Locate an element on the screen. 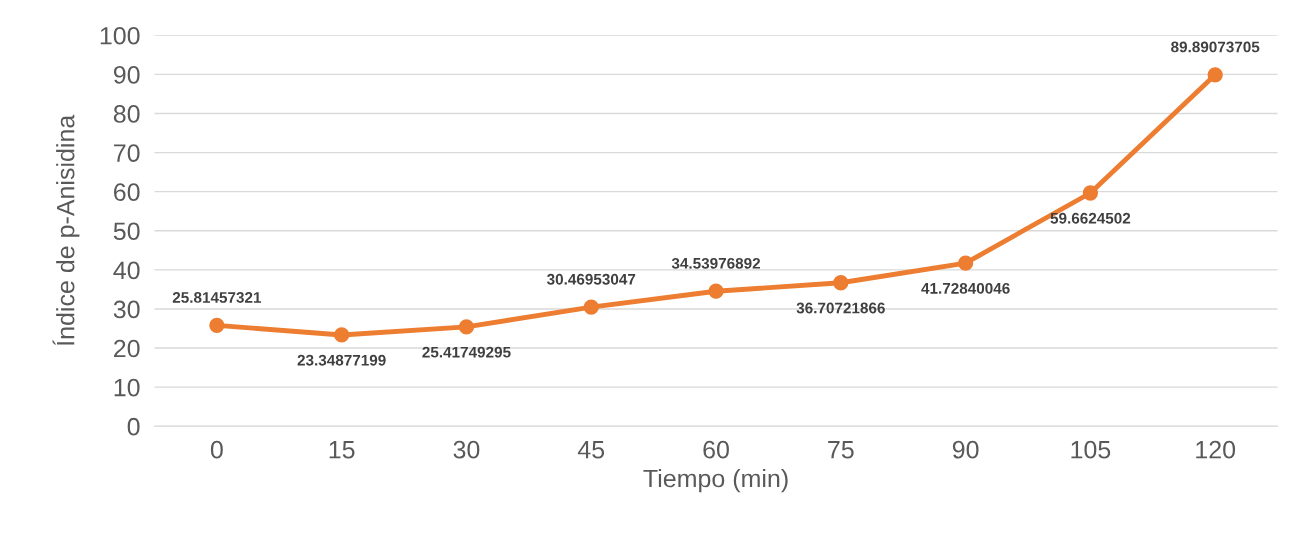  data-label: 59.6624502 is located at coordinates (1090, 218).